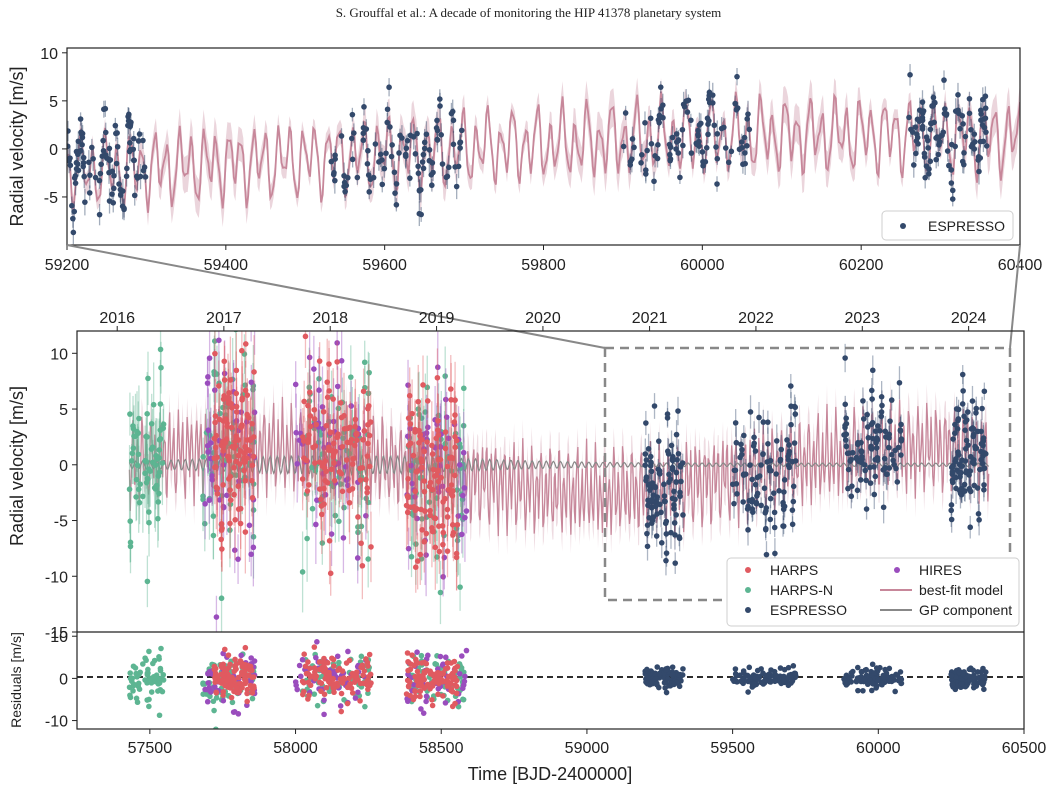 The width and height of the screenshot is (1057, 790). I want to click on zoom-y-tick-label: 5, so click(53, 102).